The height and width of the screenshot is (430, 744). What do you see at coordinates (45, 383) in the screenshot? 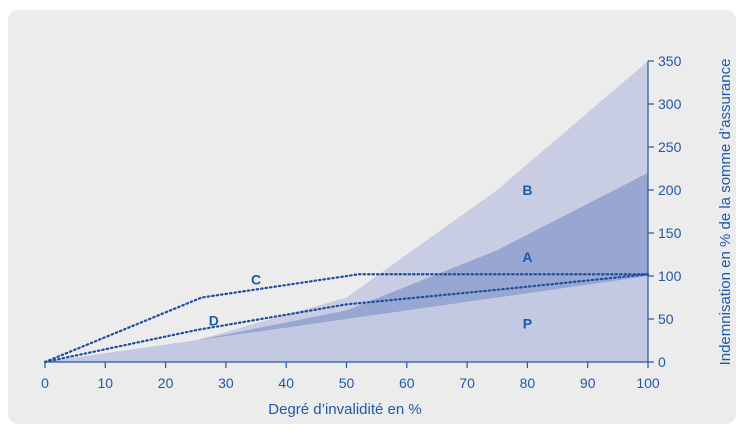
I see `x-tick-label: 0` at bounding box center [45, 383].